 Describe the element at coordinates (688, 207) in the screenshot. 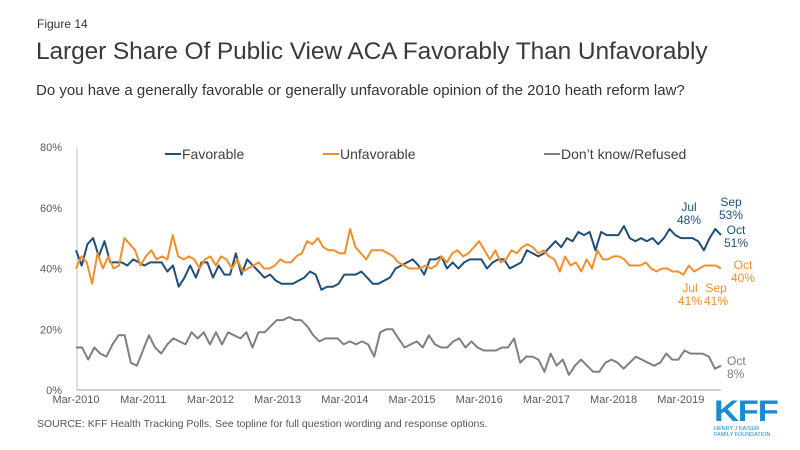

I see `annotation-fav-jul-month: Jul` at that location.